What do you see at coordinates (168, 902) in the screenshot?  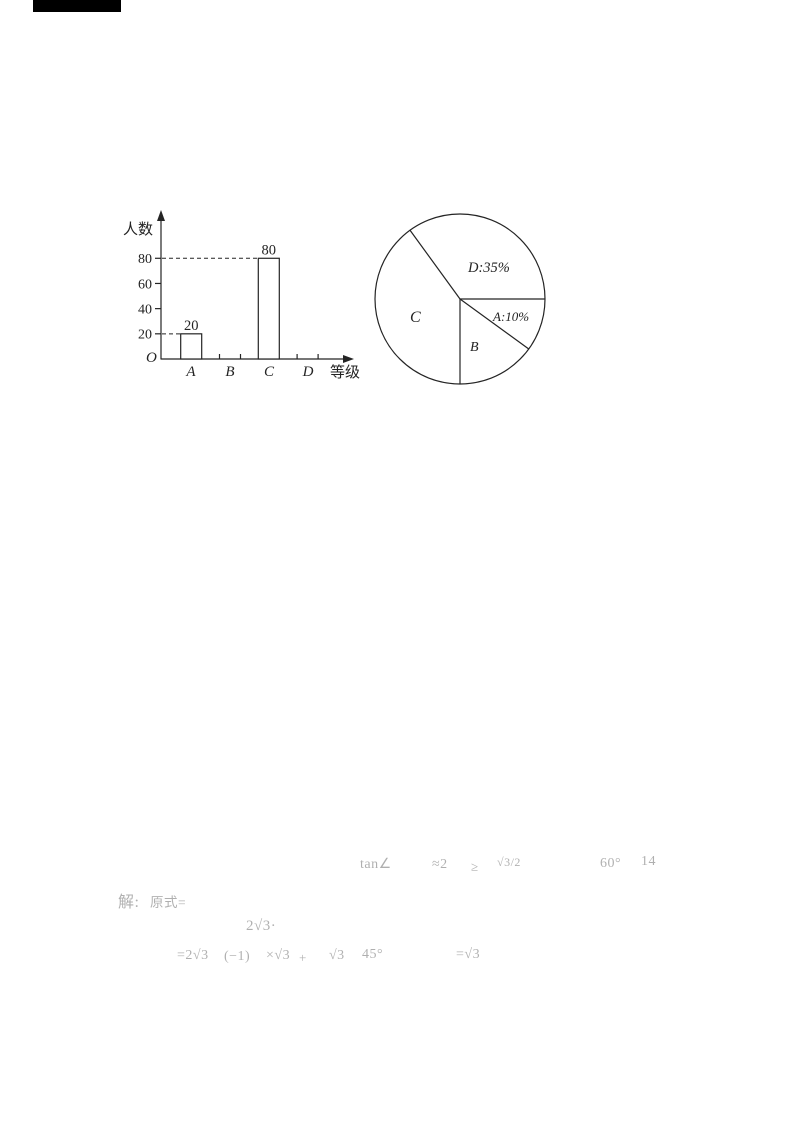 I see `faint-text-fragment: 原式=` at bounding box center [168, 902].